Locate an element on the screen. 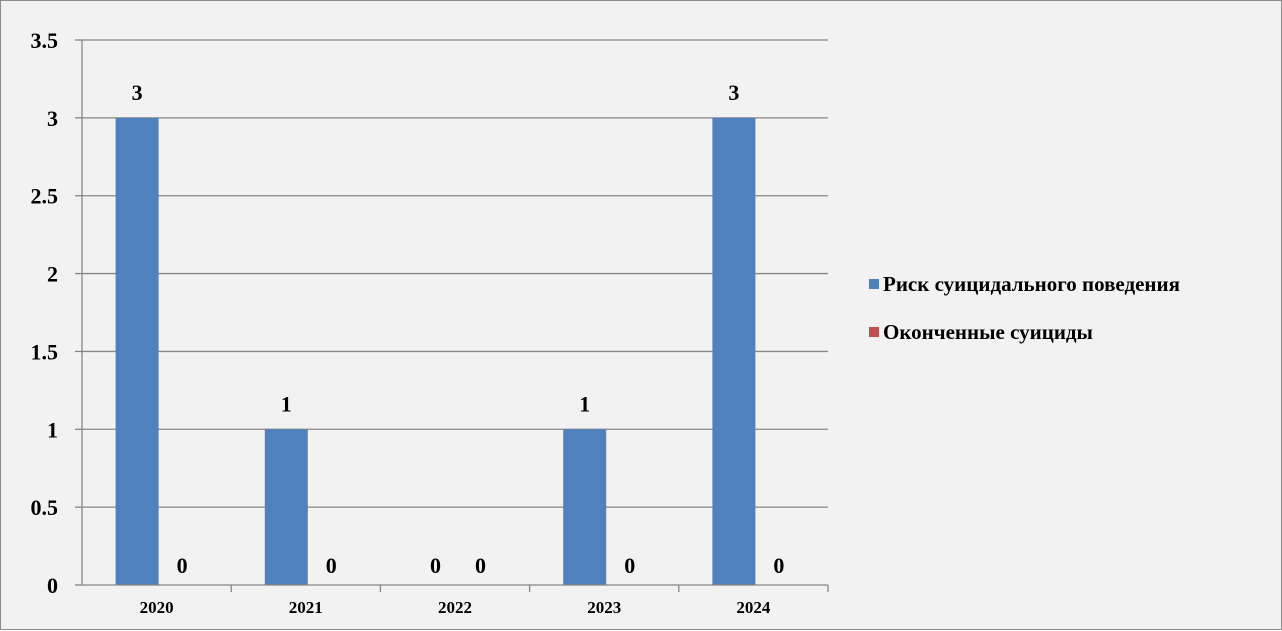 The height and width of the screenshot is (631, 1282). y-tick-label: 3 is located at coordinates (52, 118).